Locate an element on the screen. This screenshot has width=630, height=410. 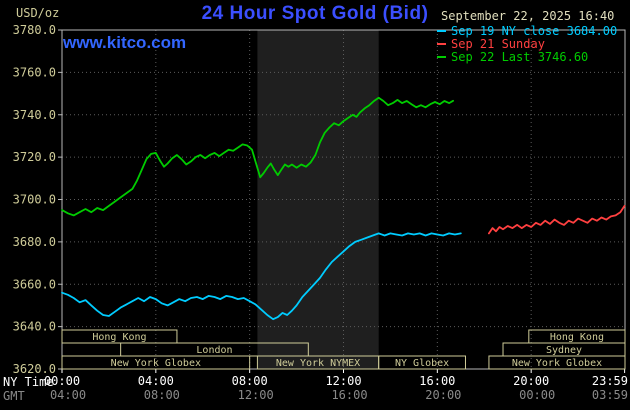
ny-time-tick-label: 23:59 is located at coordinates (610, 381).